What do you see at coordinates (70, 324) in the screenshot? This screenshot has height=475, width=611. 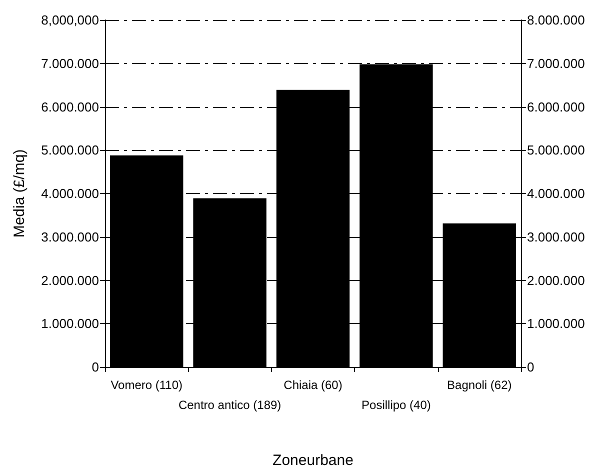 I see `y-tick-label: 1.000.000` at bounding box center [70, 324].